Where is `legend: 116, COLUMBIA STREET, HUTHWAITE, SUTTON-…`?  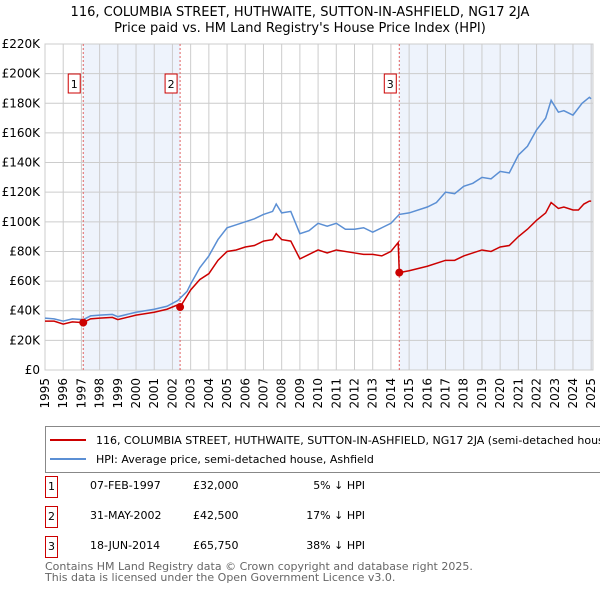
legend: 116, COLUMBIA STREET, HUTHWAITE, SUTTON-… is located at coordinates (322, 449).